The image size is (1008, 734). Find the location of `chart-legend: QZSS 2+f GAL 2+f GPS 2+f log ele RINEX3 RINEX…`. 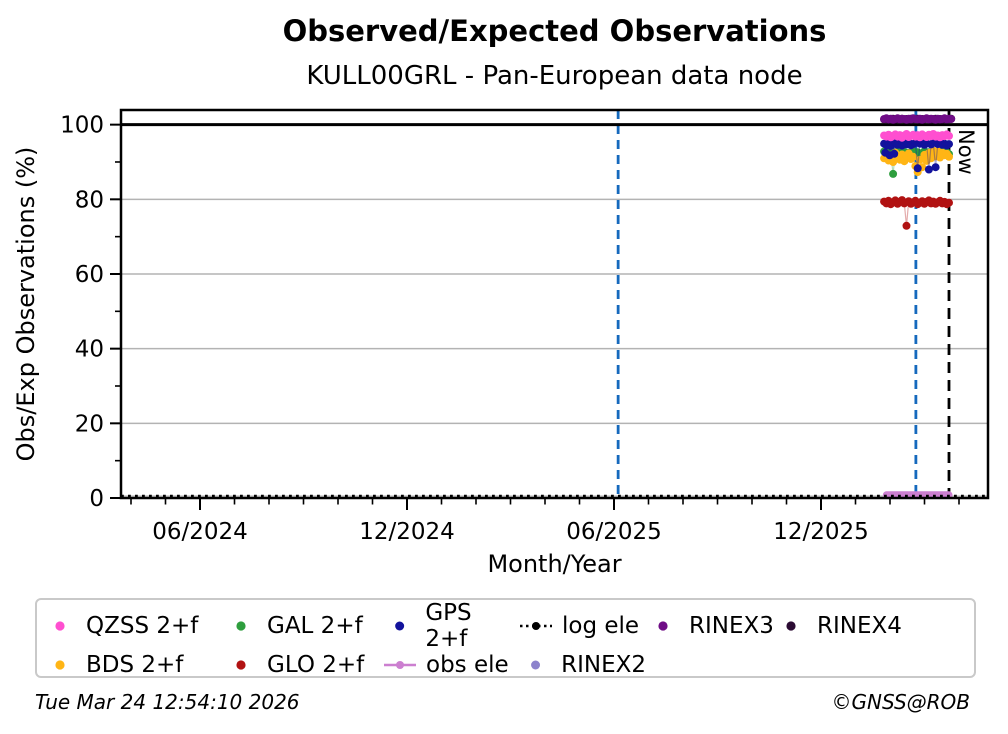

chart-legend: QZSS 2+f GAL 2+f GPS 2+f log ele RINEX3 RINEX… is located at coordinates (505, 638).